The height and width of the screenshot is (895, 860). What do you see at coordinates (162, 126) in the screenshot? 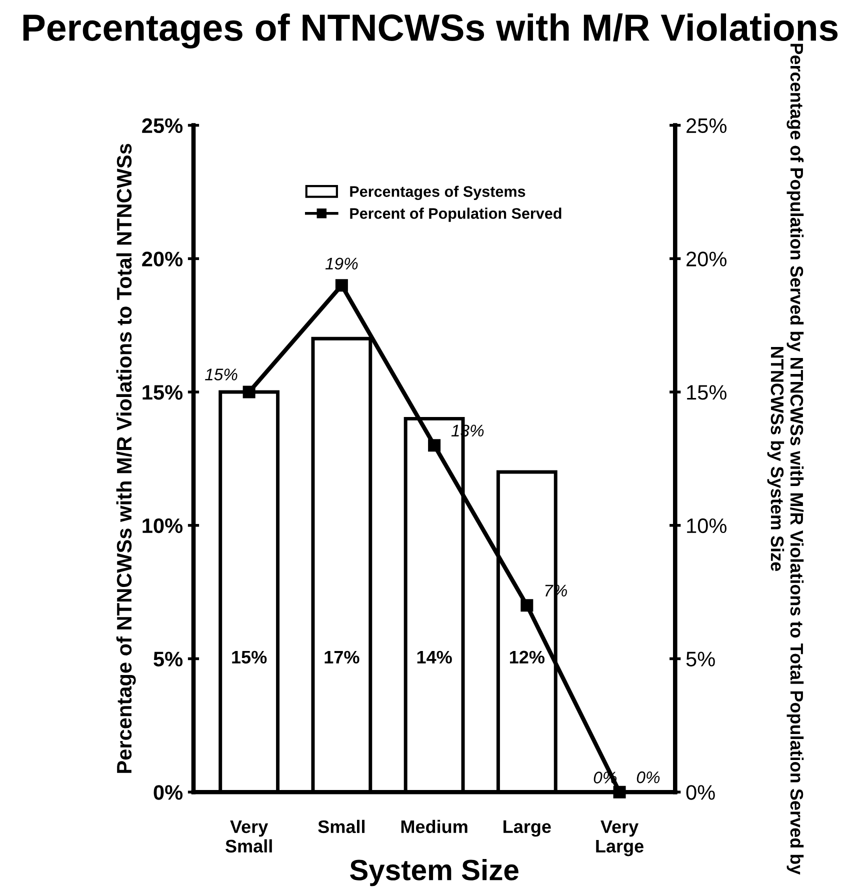
I see `y-tick-label: 25%` at bounding box center [162, 126].